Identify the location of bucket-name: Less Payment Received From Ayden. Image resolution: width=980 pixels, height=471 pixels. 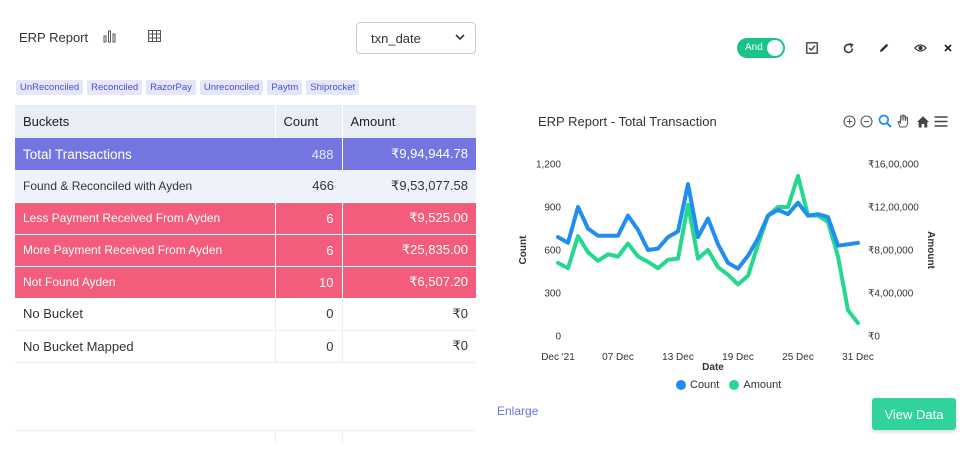
(145, 217).